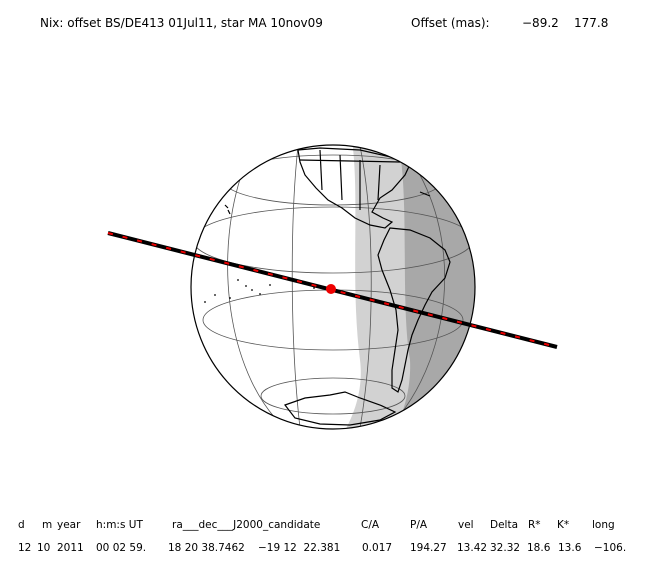 The height and width of the screenshot is (568, 646). I want to click on column-header: d, so click(21, 525).